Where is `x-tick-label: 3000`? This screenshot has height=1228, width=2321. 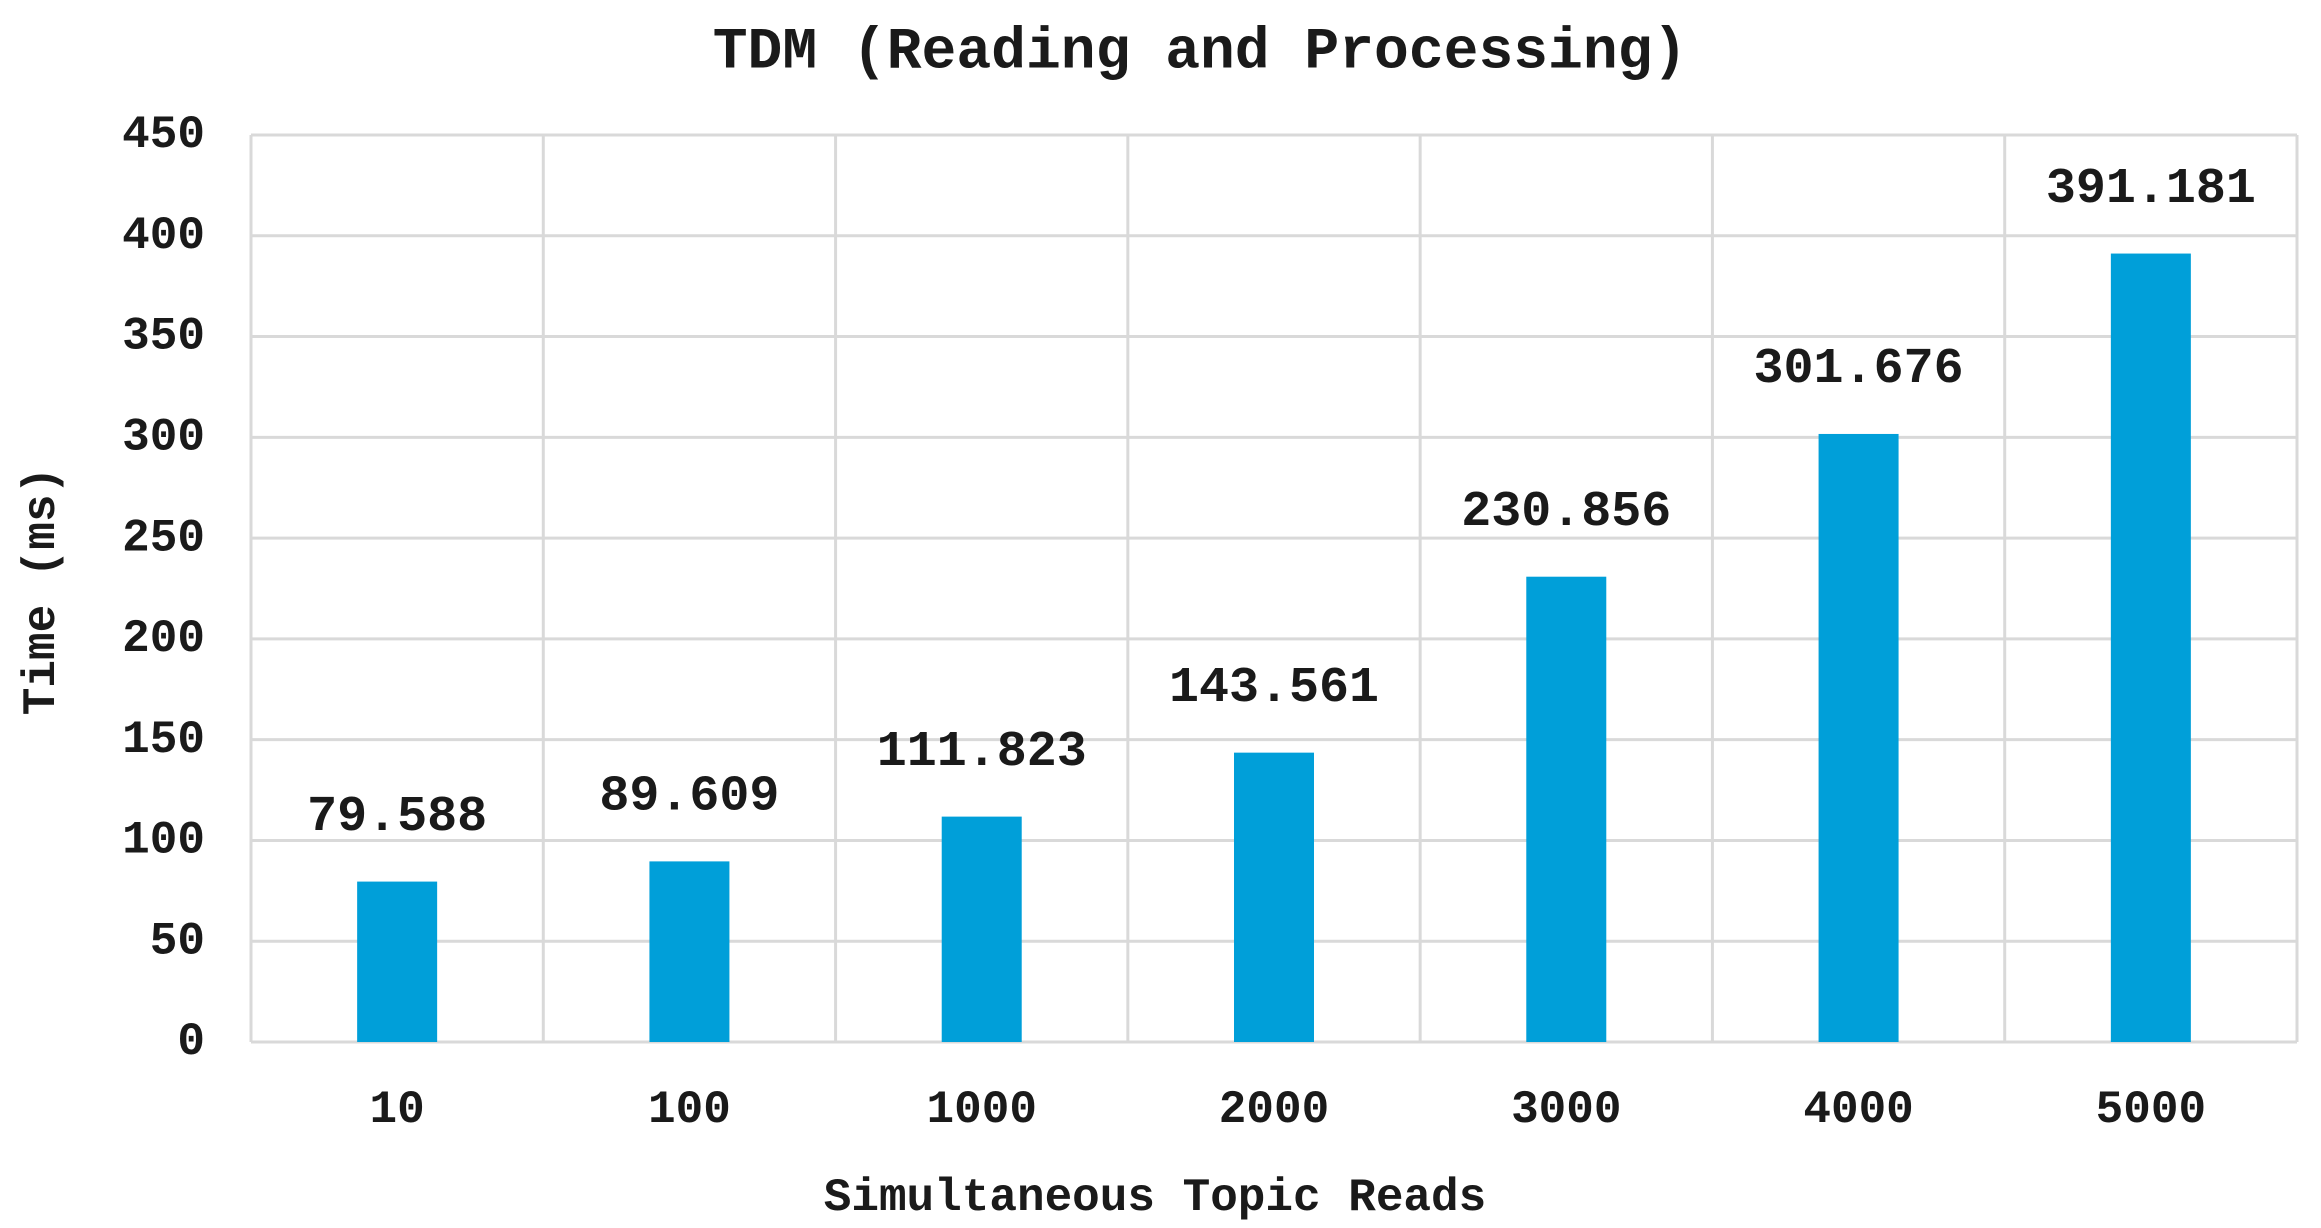 x-tick-label: 3000 is located at coordinates (1566, 1110).